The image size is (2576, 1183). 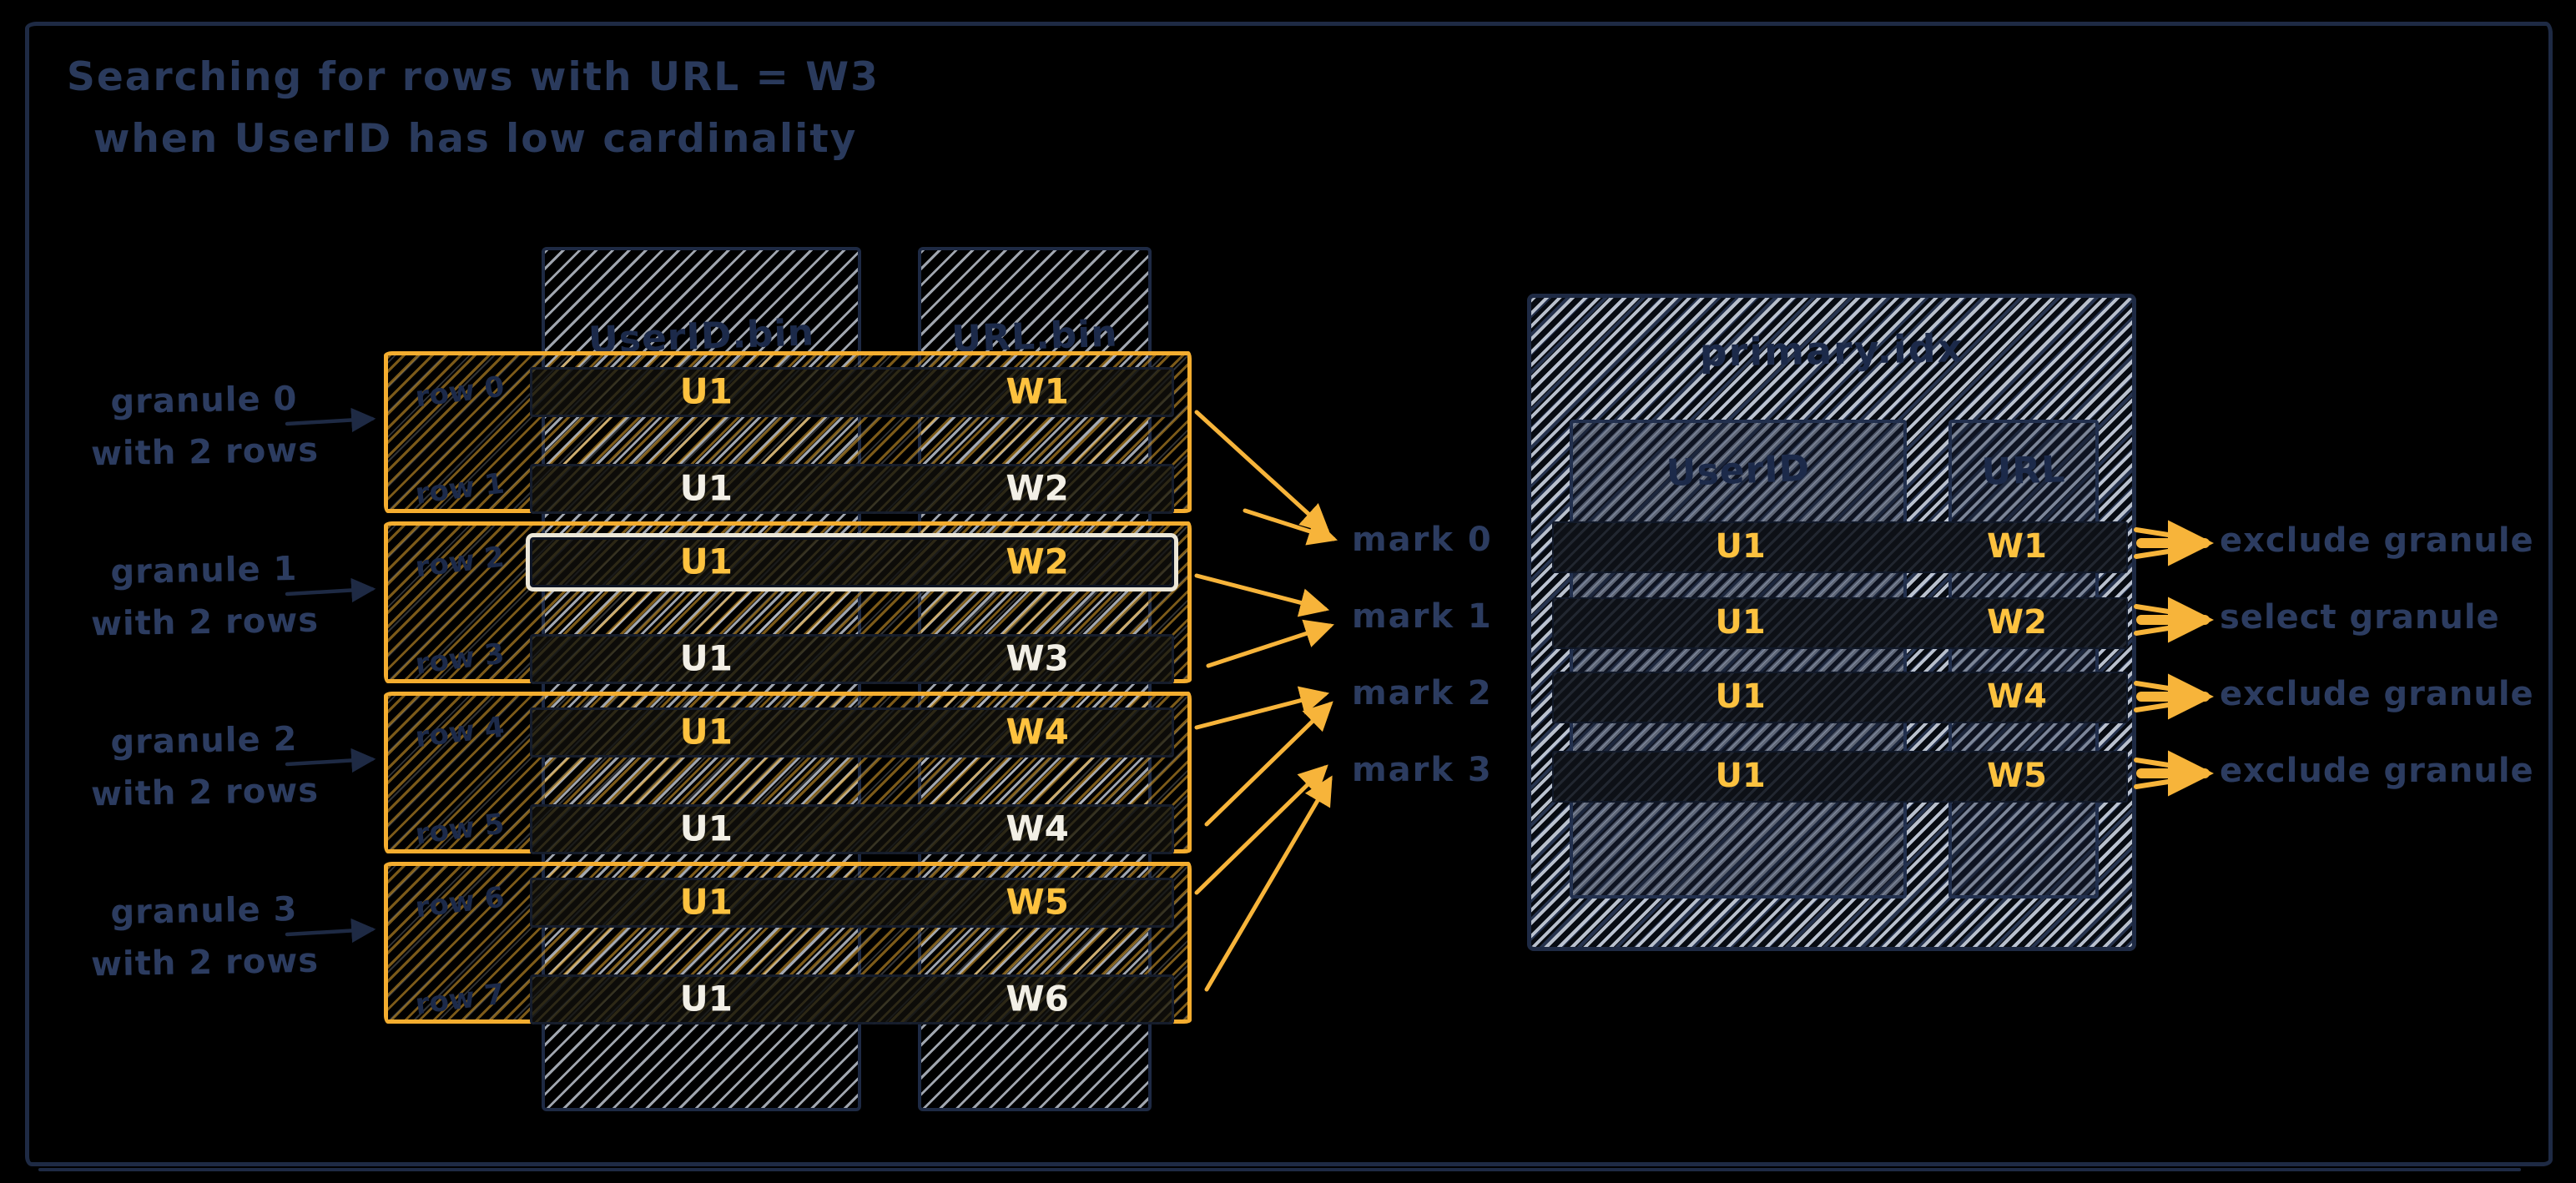 What do you see at coordinates (1422, 540) in the screenshot?
I see `mark-0-label: mark 0` at bounding box center [1422, 540].